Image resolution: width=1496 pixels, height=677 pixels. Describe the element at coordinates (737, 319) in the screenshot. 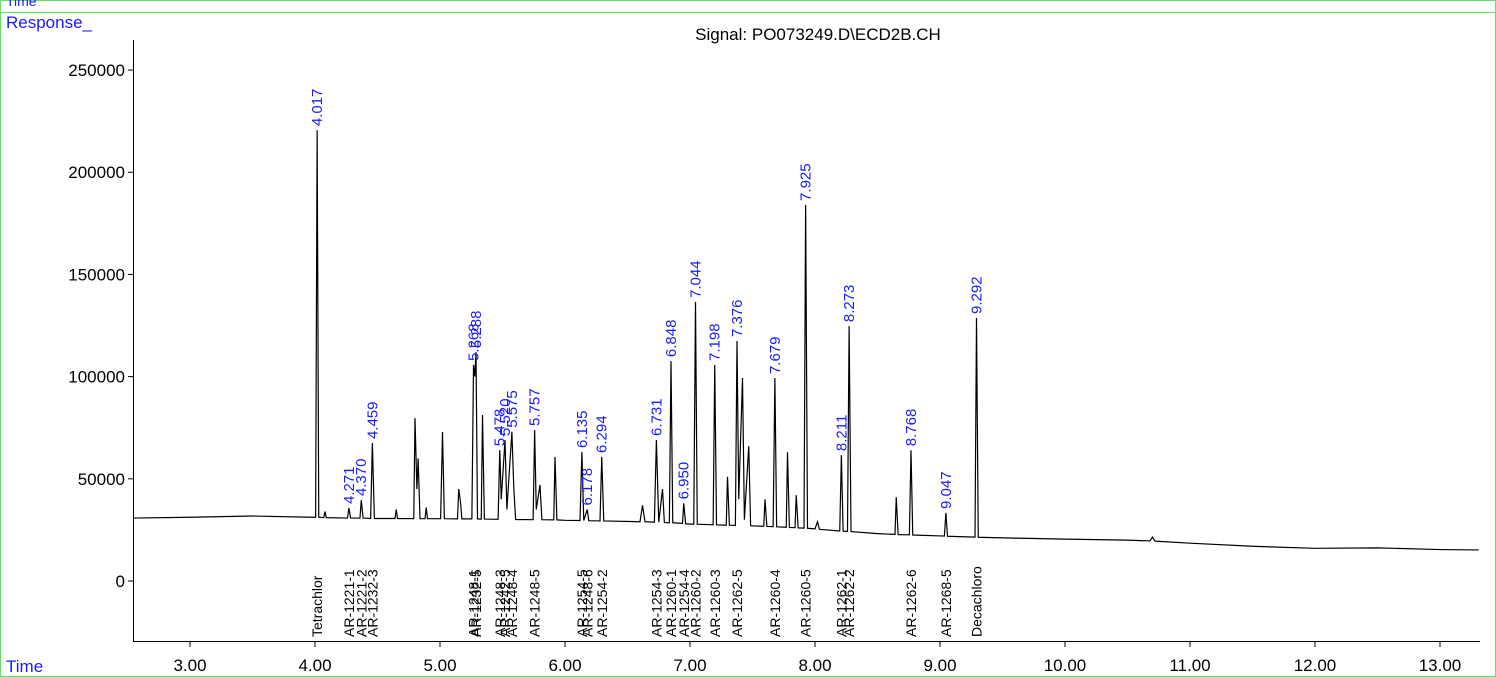

I see `peak-label: 7.376` at that location.